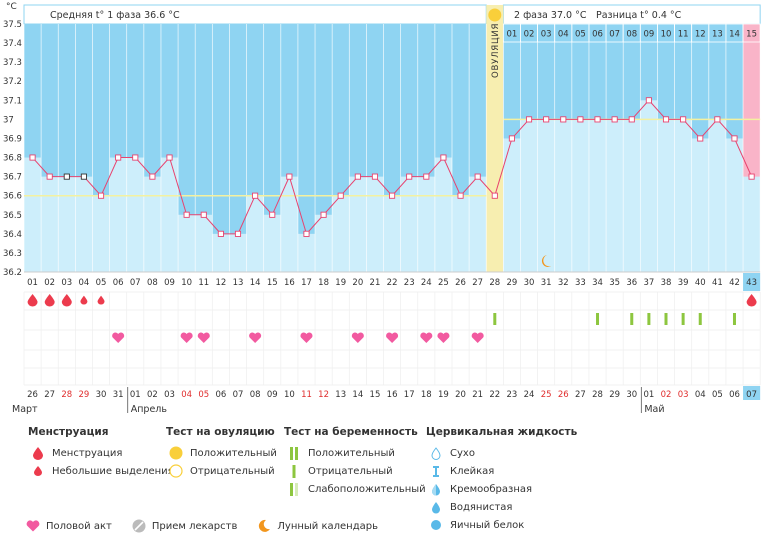 Image resolution: width=770 pixels, height=537 pixels. What do you see at coordinates (648, 35) in the screenshot?
I see `phase2-day-label: 09` at bounding box center [648, 35].